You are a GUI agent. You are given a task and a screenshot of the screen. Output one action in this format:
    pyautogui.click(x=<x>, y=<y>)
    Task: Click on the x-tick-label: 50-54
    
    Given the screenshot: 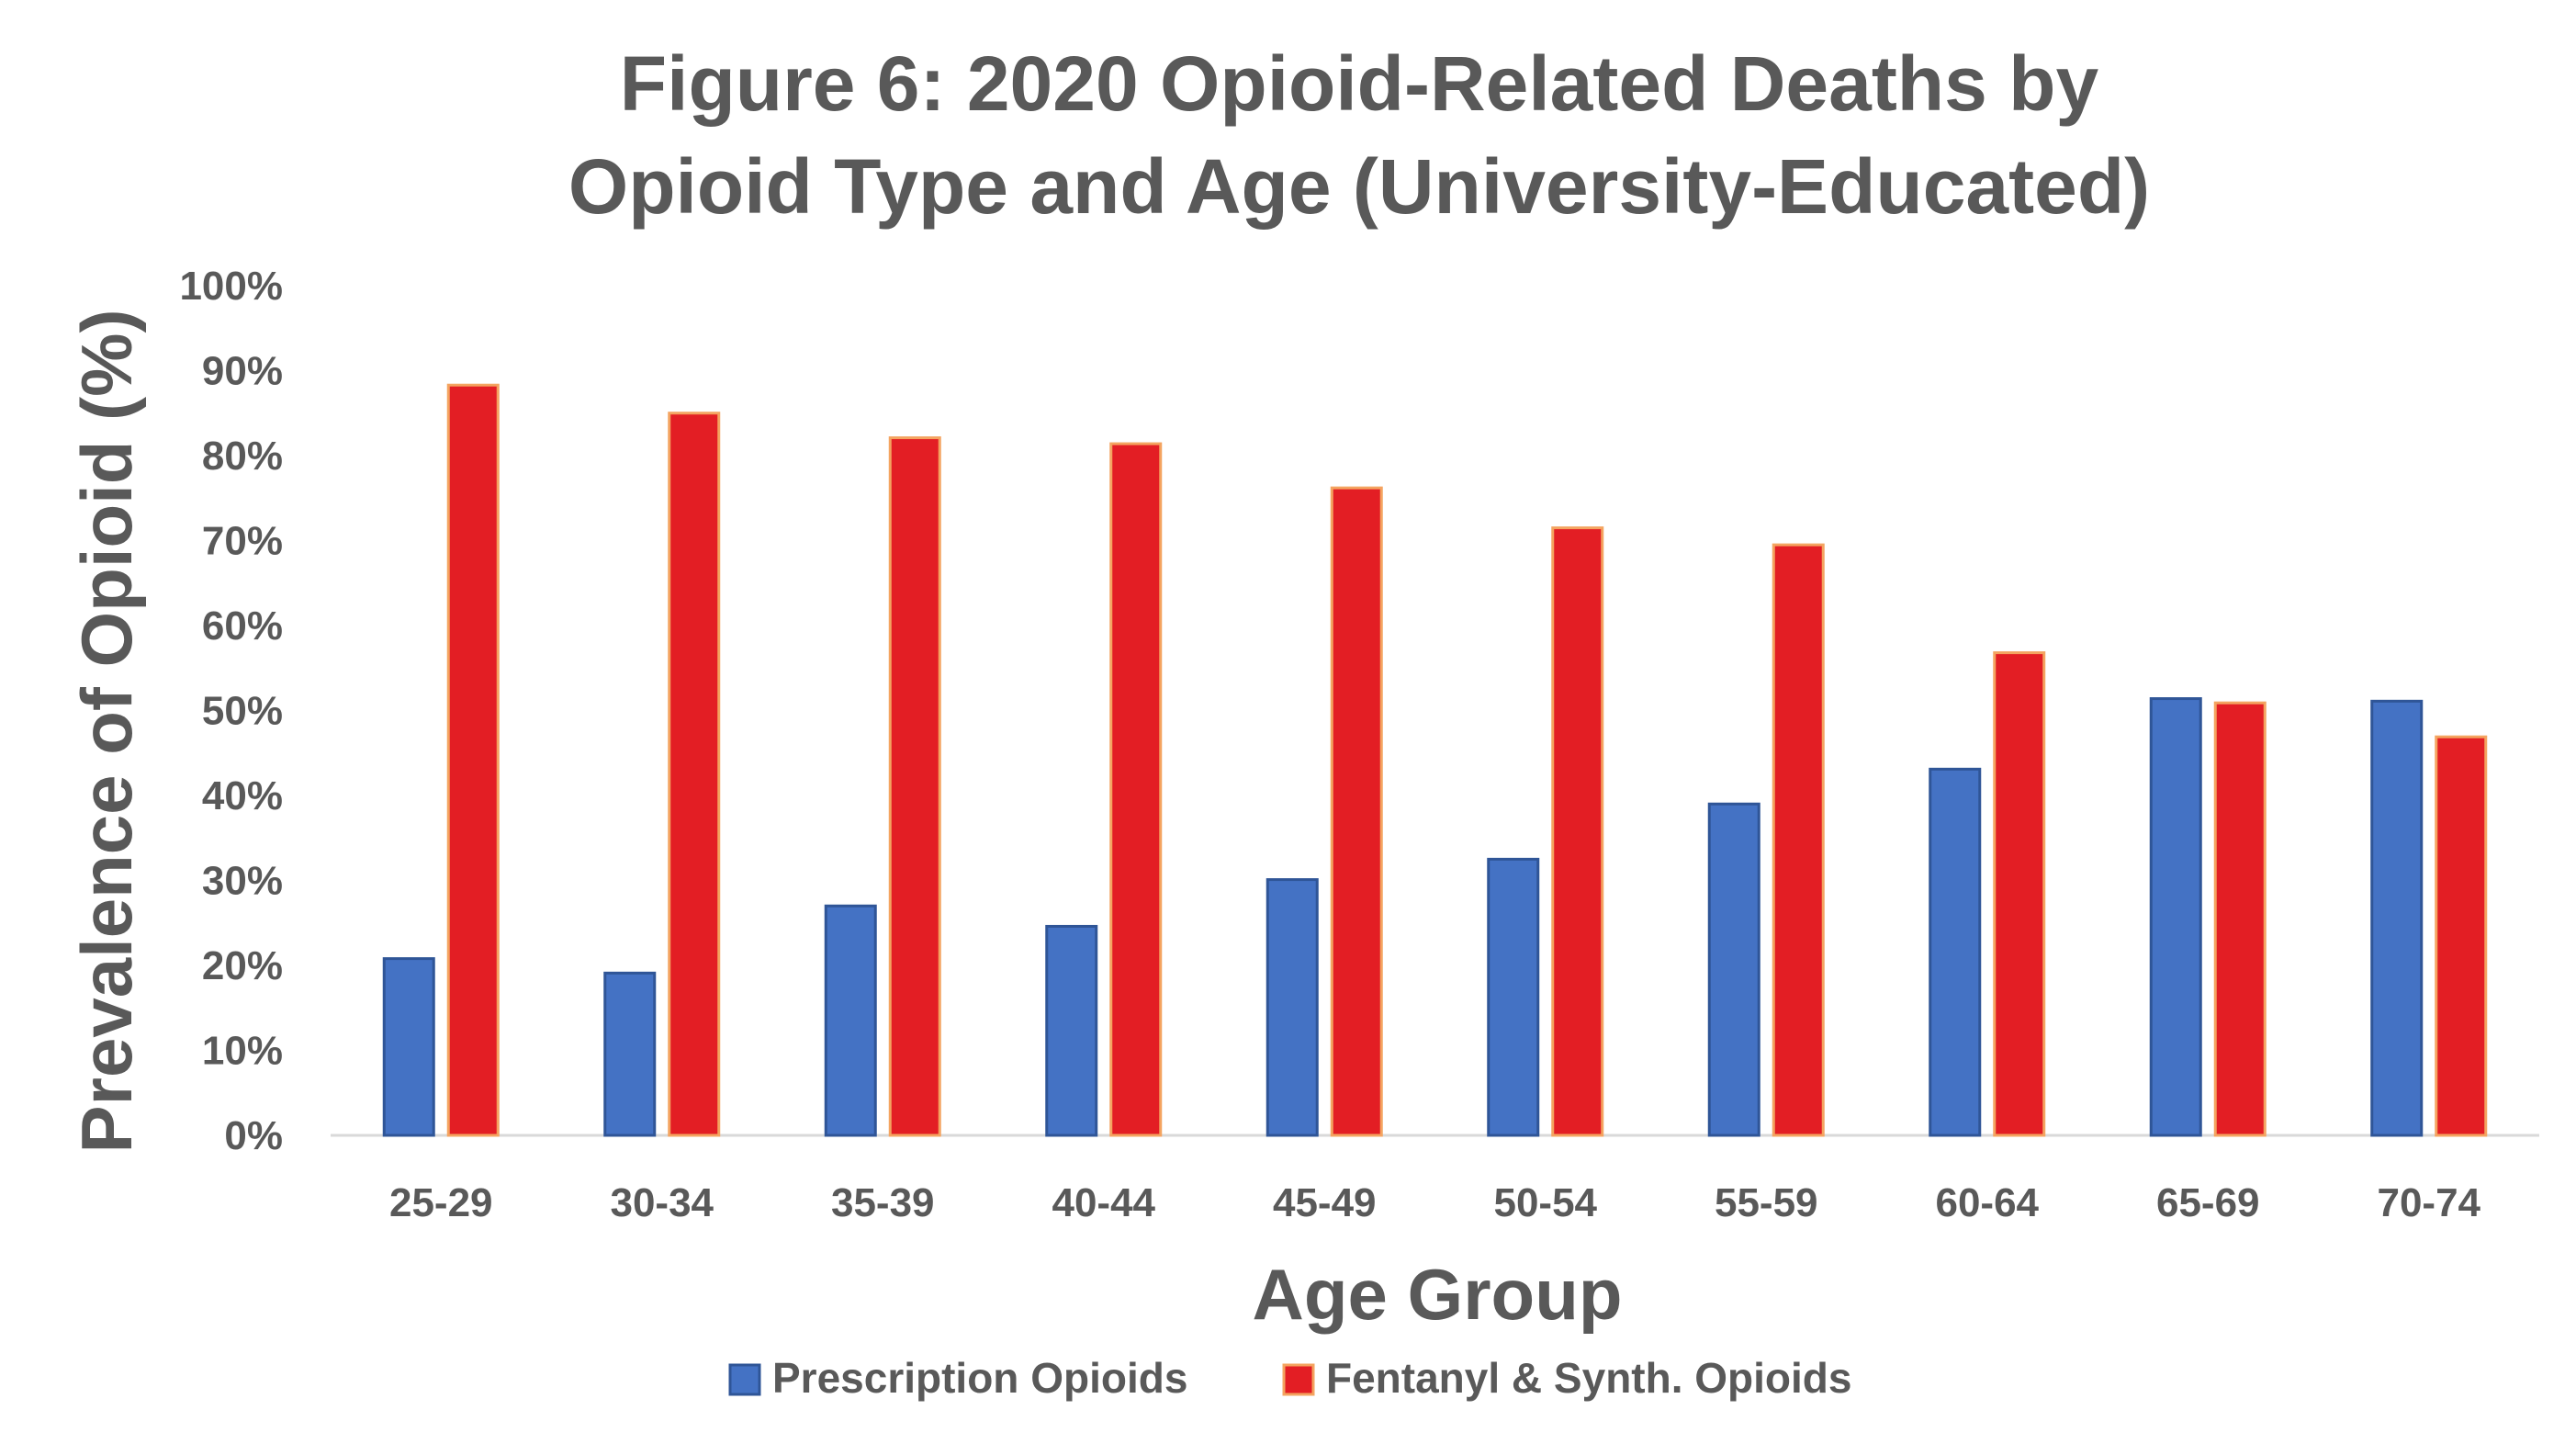 What is the action you would take?
    pyautogui.click(x=1545, y=1202)
    